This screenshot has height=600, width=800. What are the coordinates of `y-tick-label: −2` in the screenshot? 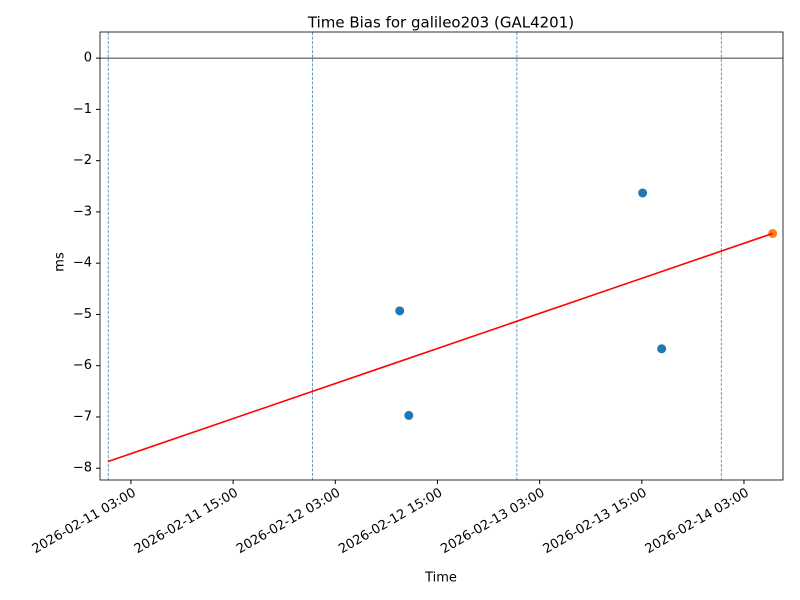 It's located at (82, 160).